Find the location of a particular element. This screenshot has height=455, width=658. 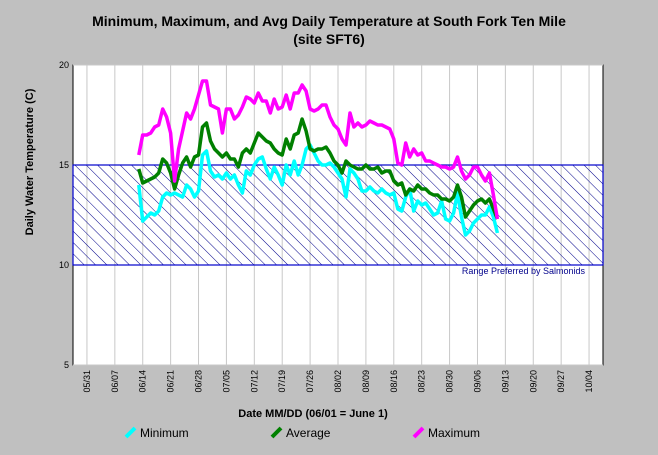

series-line-average is located at coordinates (318, 168).